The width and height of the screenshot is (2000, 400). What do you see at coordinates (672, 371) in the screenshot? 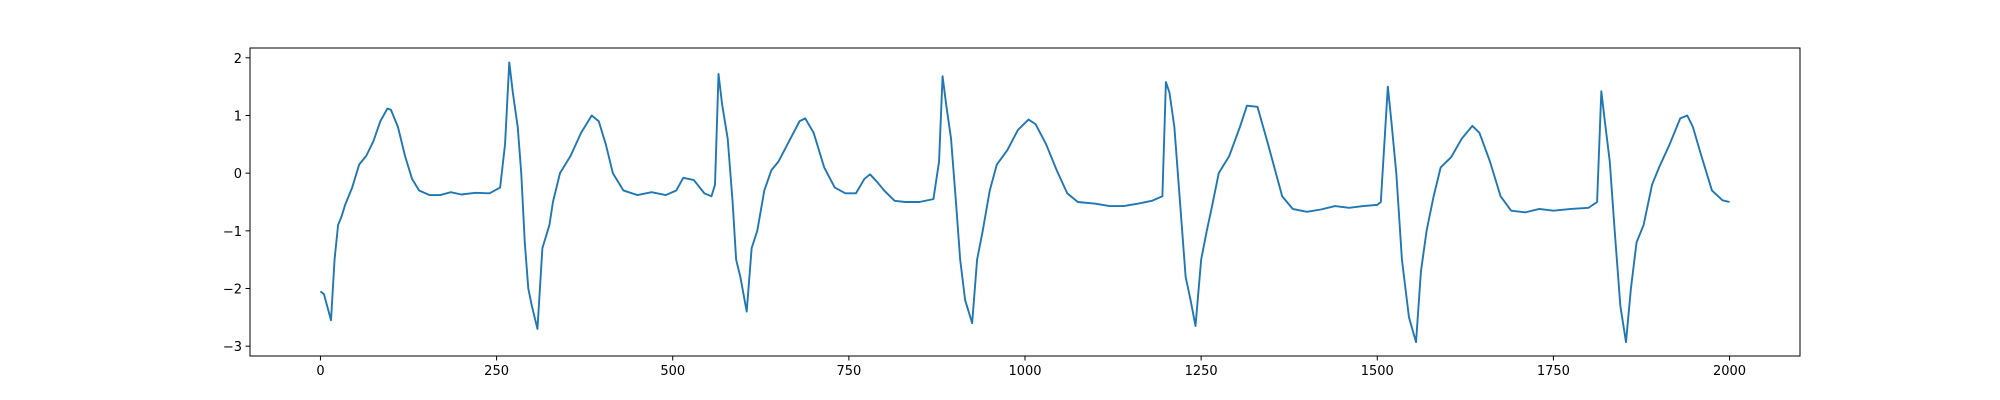
I see `x-tick-label: 500` at bounding box center [672, 371].